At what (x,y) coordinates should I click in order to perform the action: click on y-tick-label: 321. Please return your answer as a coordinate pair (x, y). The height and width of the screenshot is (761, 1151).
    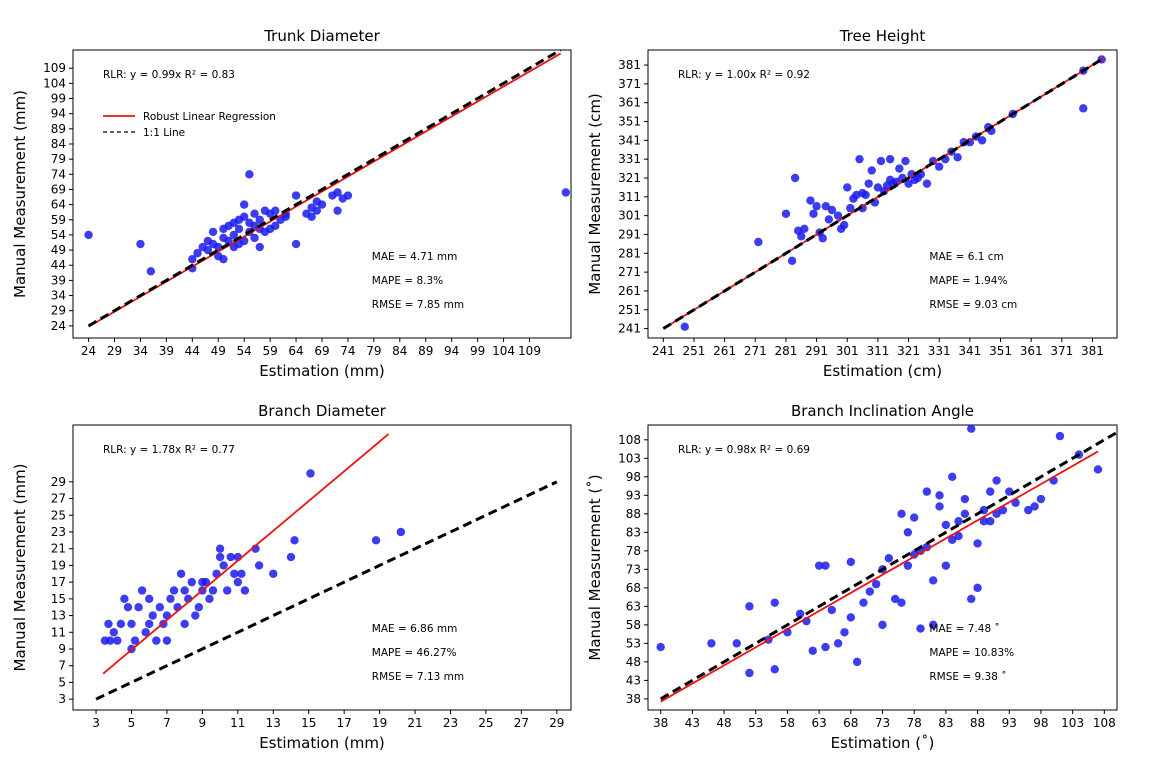
    Looking at the image, I should click on (629, 178).